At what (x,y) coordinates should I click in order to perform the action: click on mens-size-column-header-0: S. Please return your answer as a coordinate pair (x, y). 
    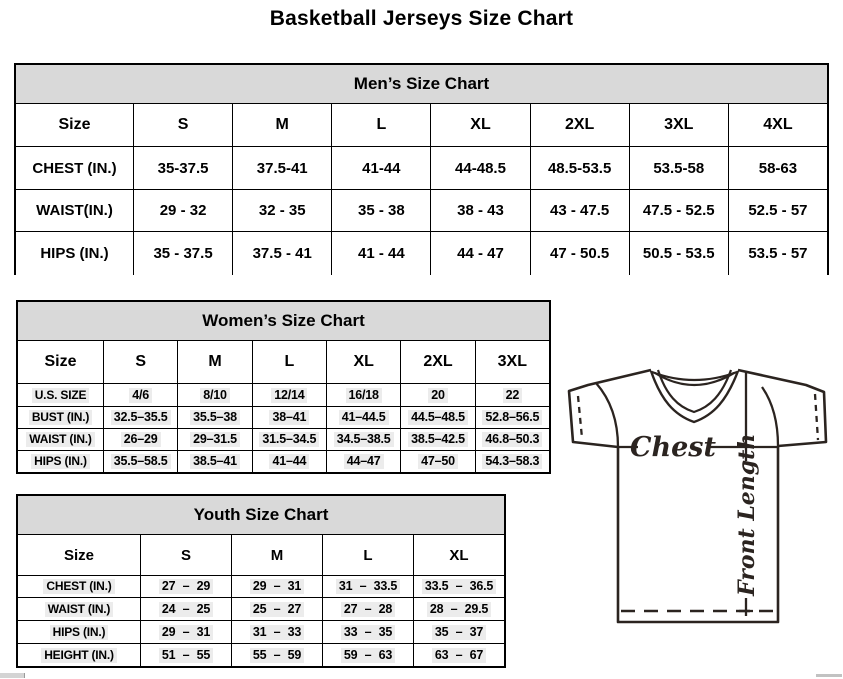
    Looking at the image, I should click on (183, 125).